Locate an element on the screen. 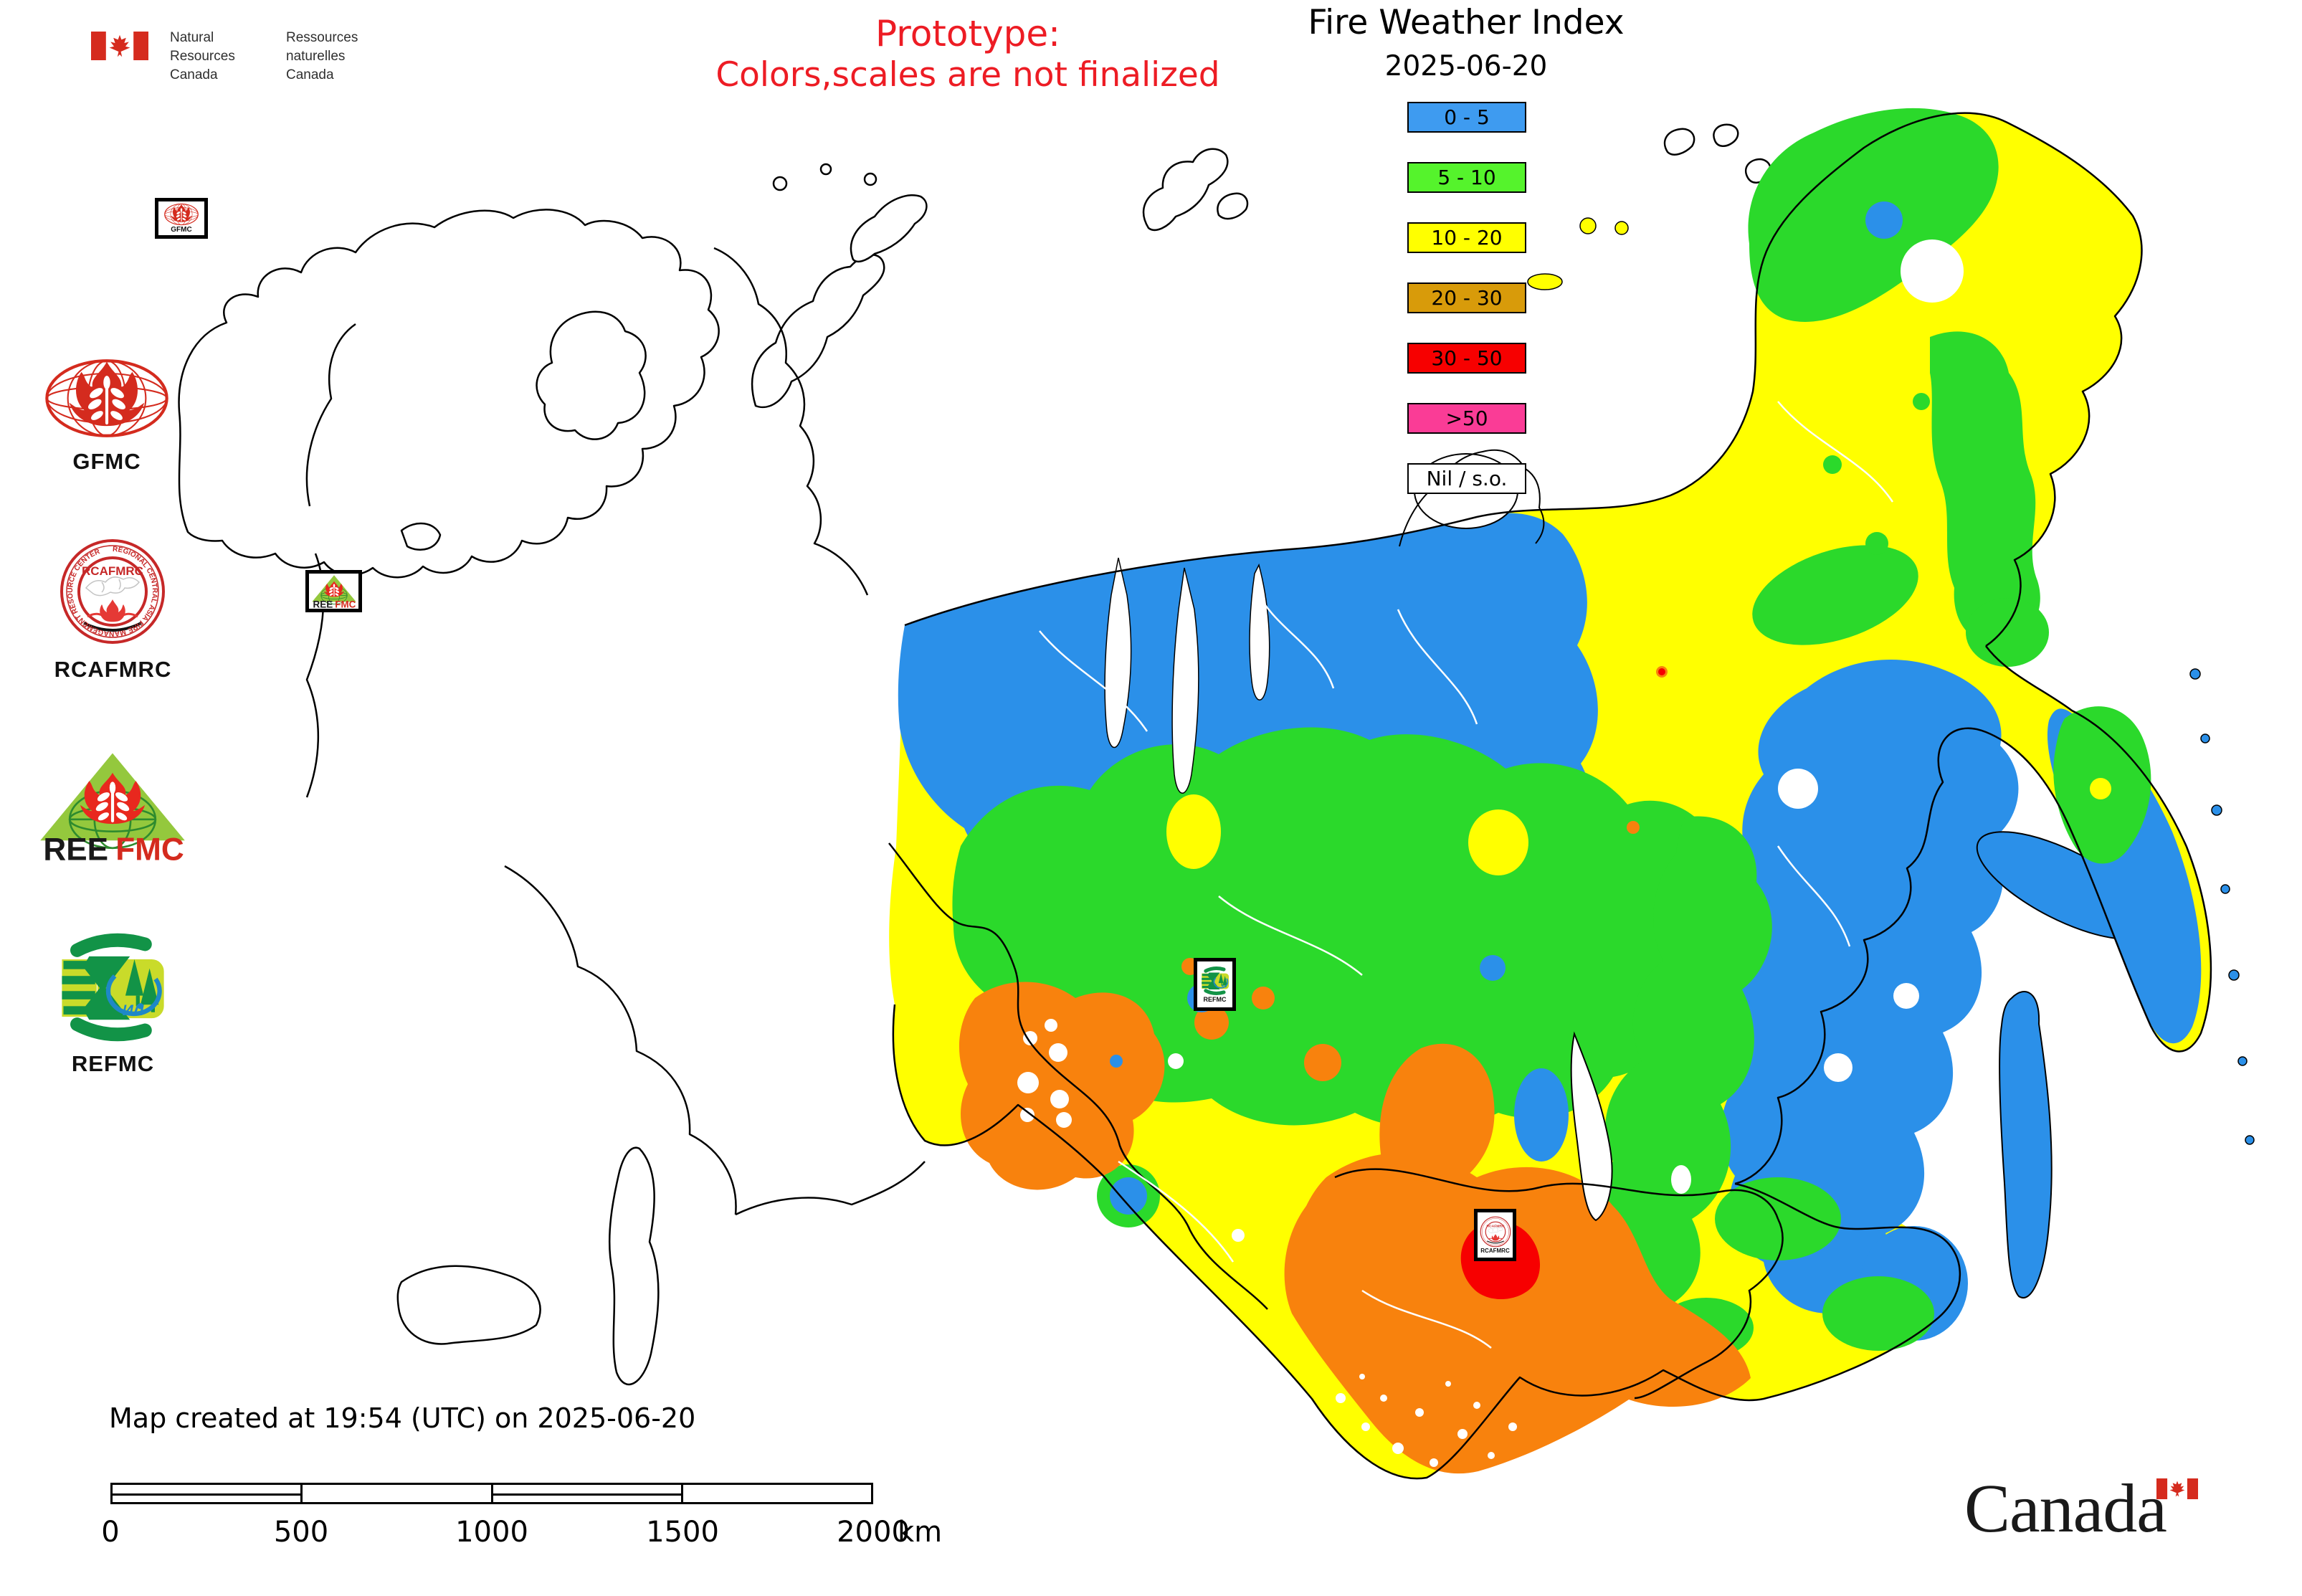  svg-text: FMC is located at coordinates (345, 603).